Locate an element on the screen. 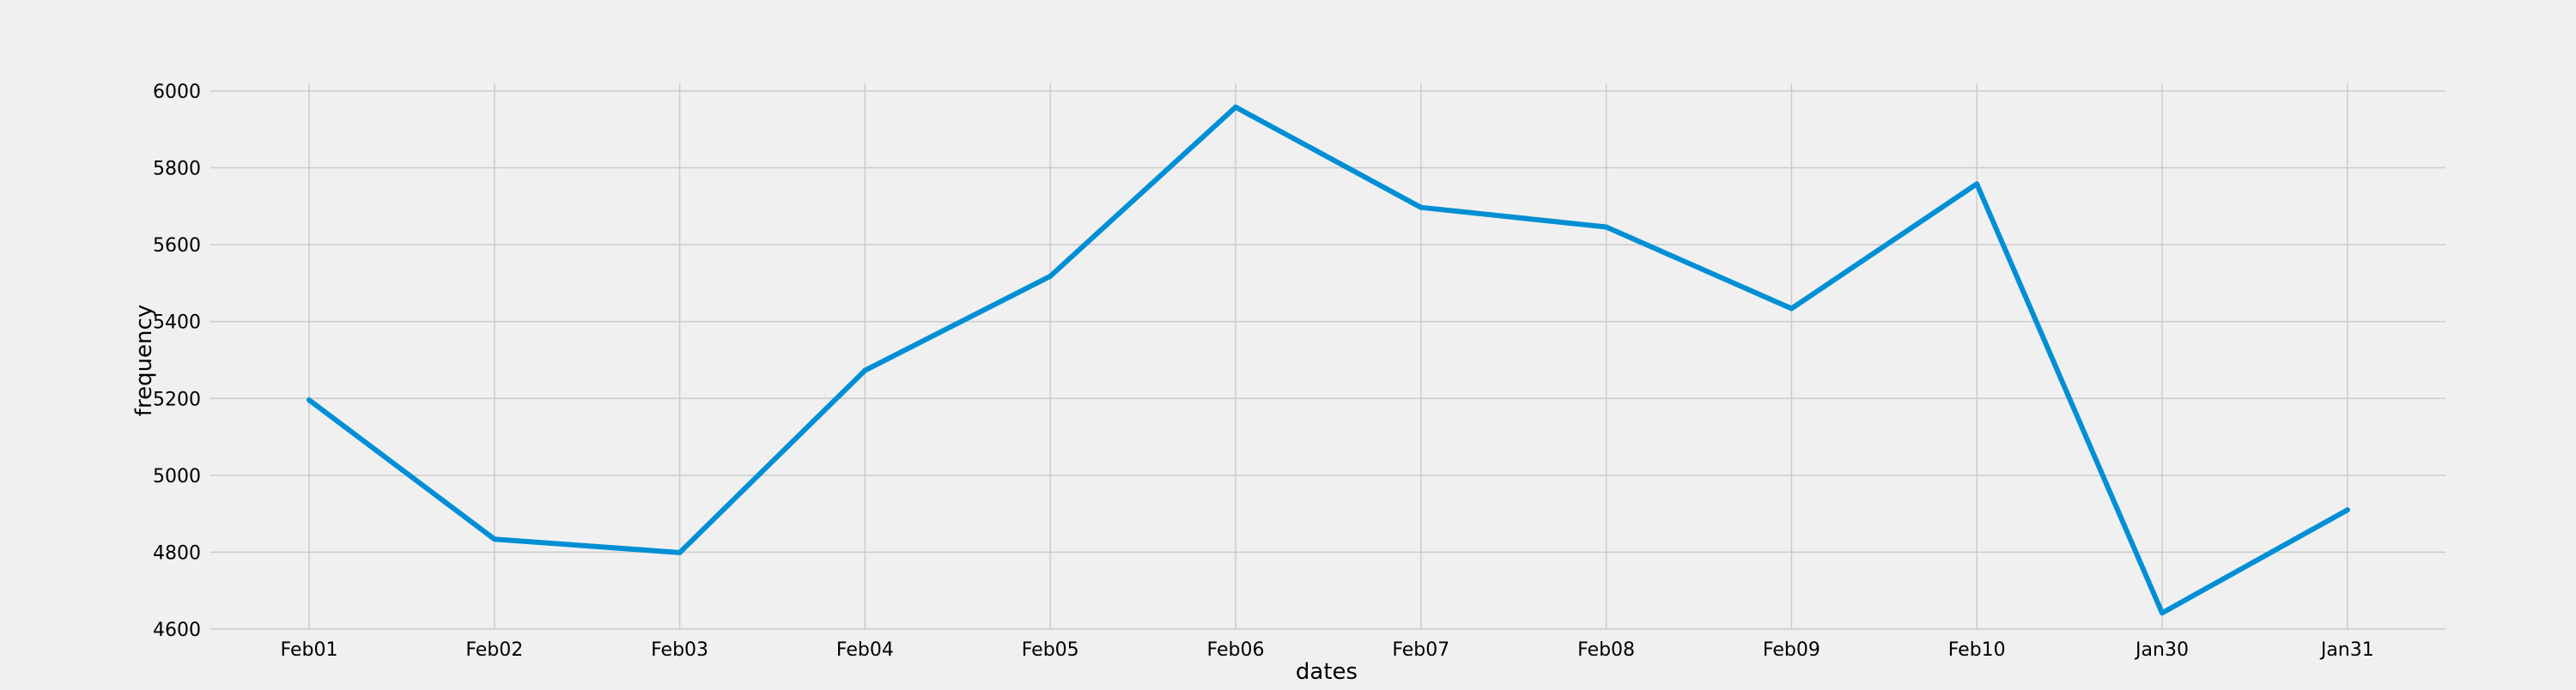 The image size is (2576, 690). y-tick-label: 4600 is located at coordinates (177, 630).